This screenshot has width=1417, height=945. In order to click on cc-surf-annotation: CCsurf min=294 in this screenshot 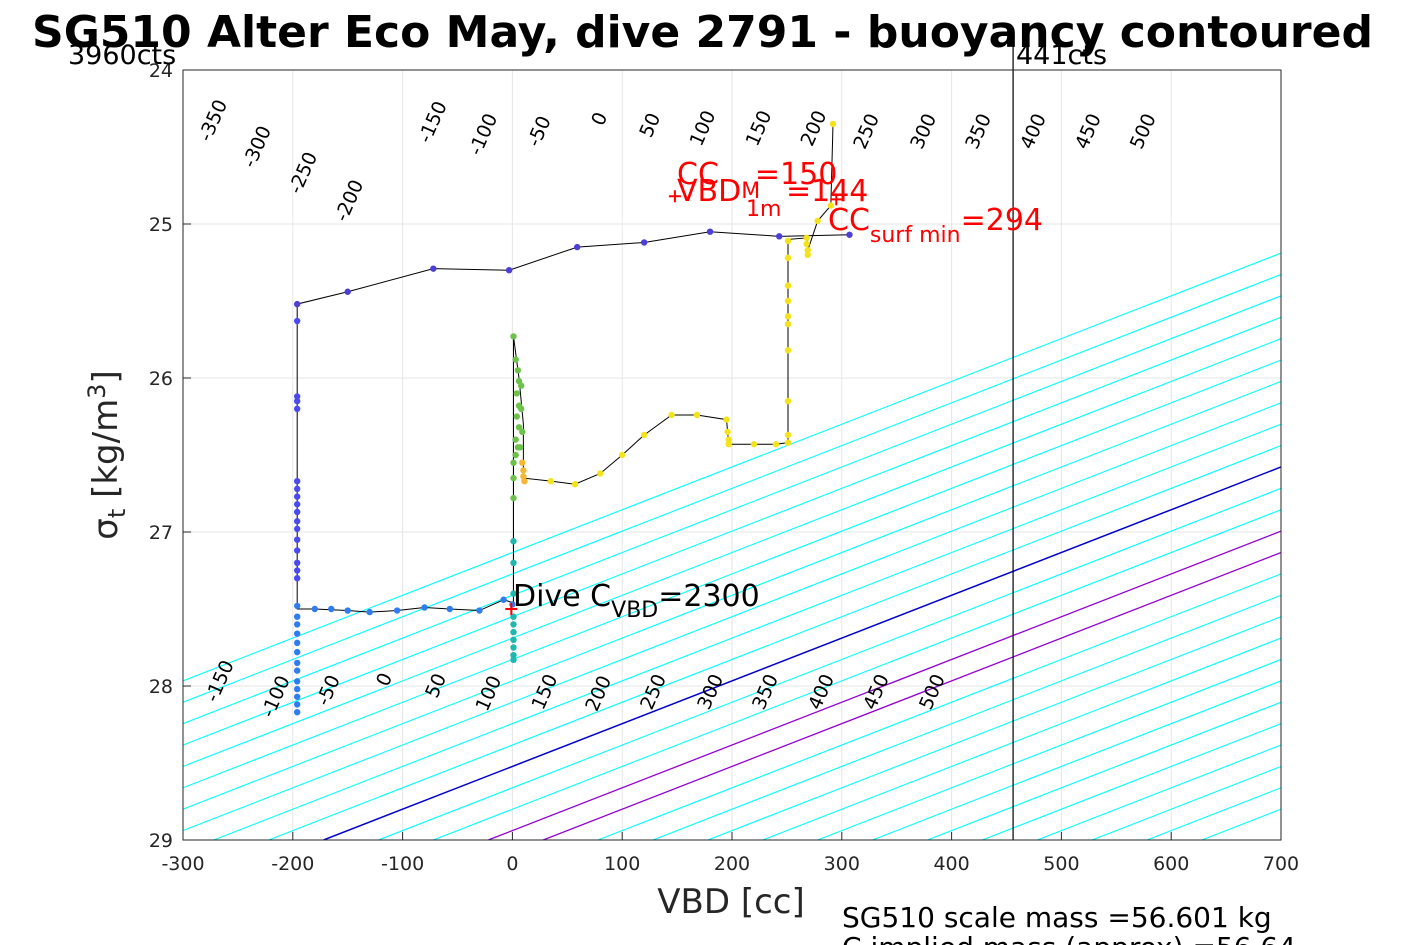, I will do `click(935, 225)`.